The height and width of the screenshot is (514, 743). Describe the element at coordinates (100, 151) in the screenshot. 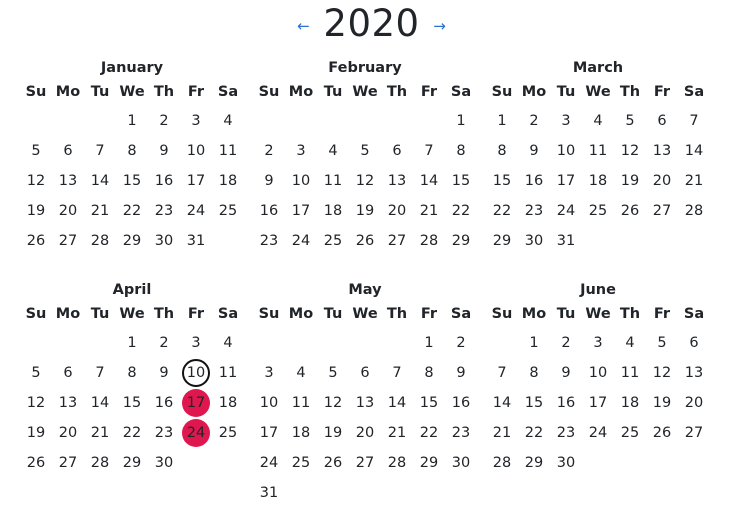

I see `day-cell: 7` at that location.